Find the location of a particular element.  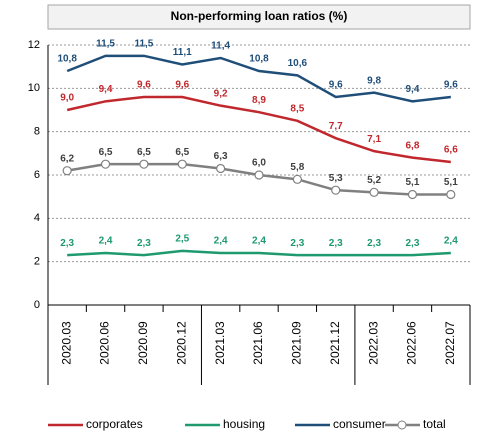

value-label: 7,1 is located at coordinates (374, 139).